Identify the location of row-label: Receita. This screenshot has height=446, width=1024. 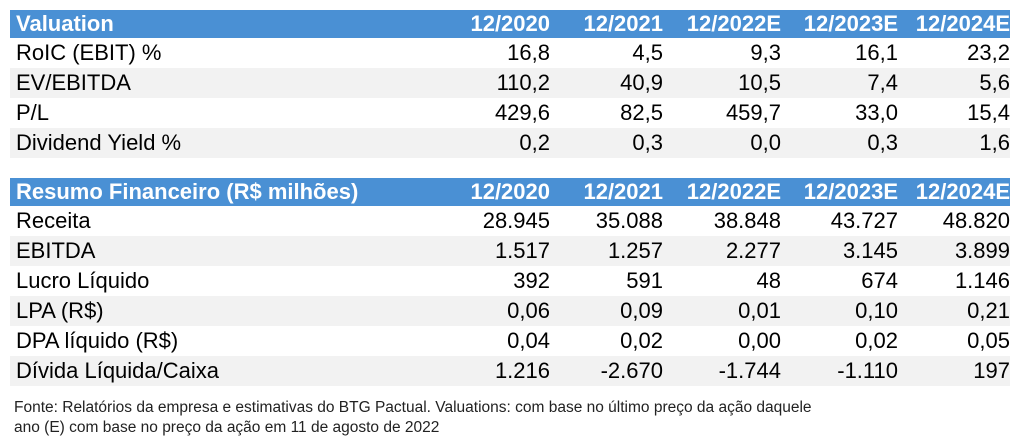
(200, 221).